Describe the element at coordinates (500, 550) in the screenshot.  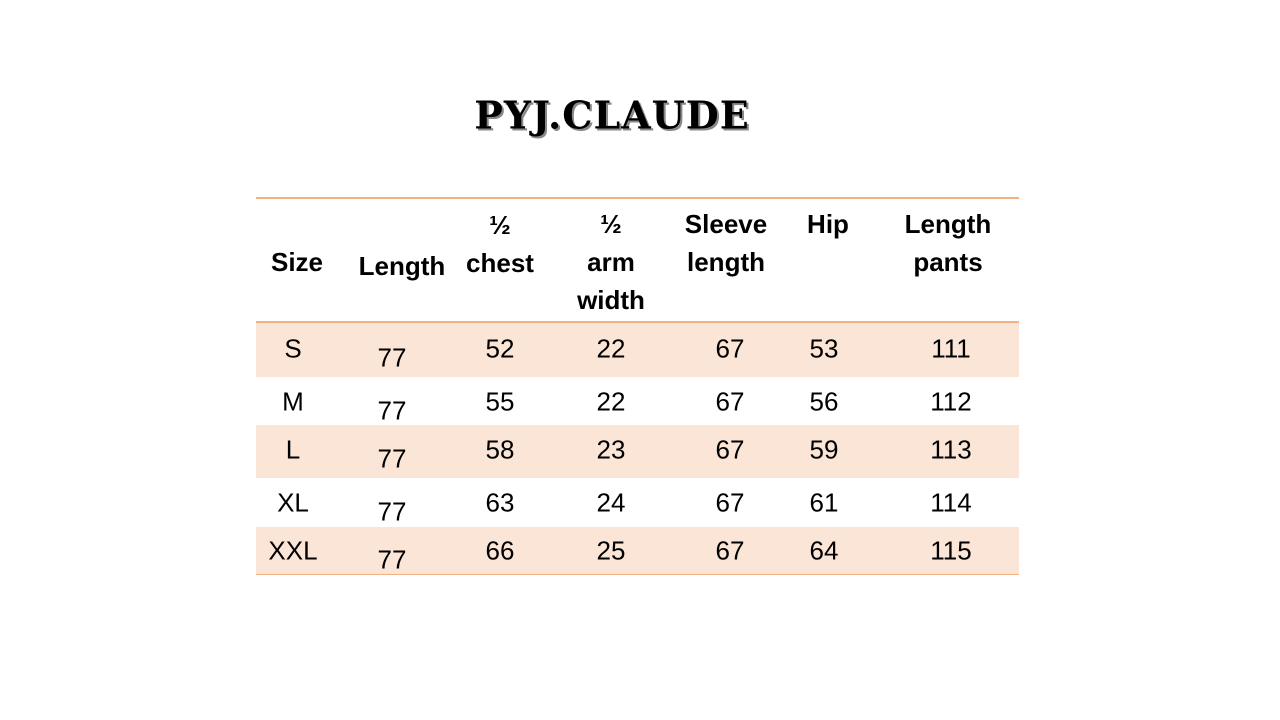
I see `cell-half-chest: 66` at that location.